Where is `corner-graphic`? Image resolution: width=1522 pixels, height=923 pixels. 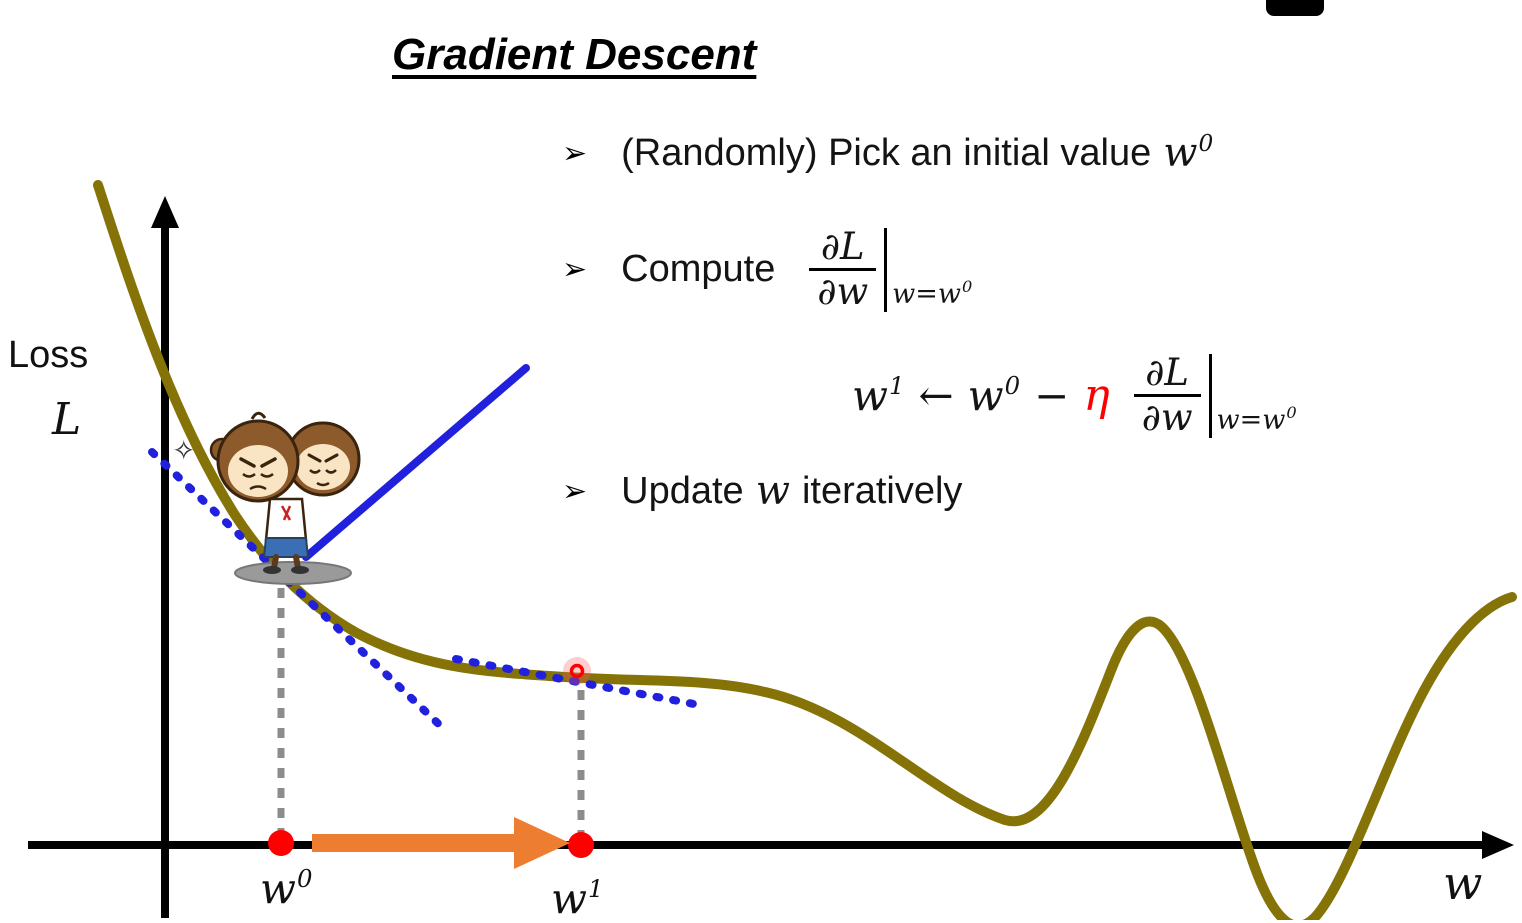
corner-graphic is located at coordinates (1295, 8).